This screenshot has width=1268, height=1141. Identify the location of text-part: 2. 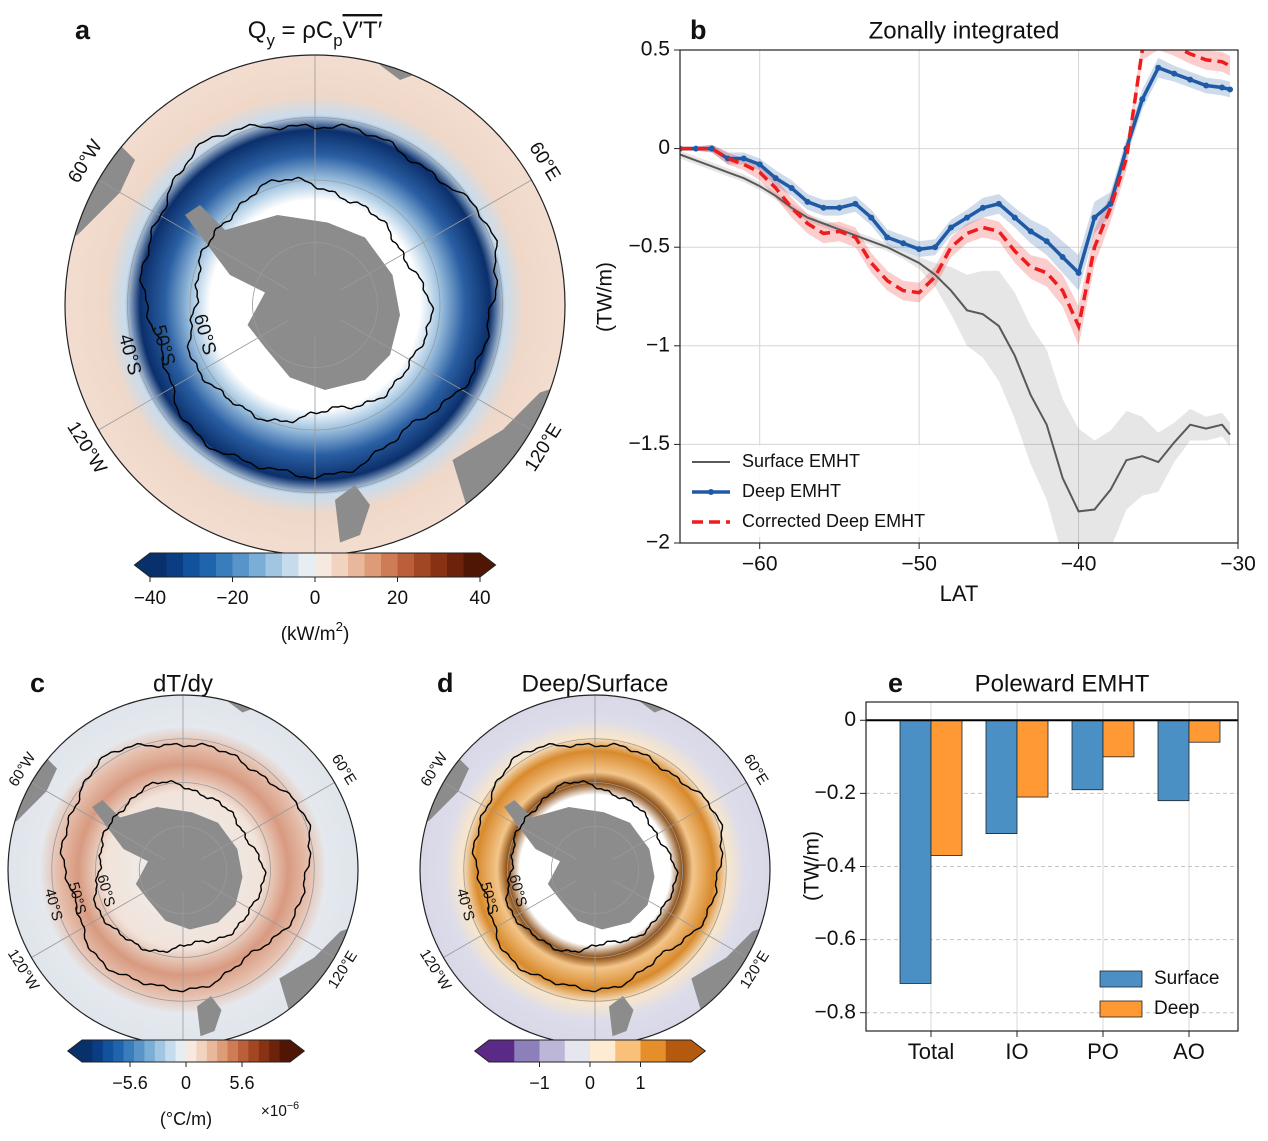
(339, 626).